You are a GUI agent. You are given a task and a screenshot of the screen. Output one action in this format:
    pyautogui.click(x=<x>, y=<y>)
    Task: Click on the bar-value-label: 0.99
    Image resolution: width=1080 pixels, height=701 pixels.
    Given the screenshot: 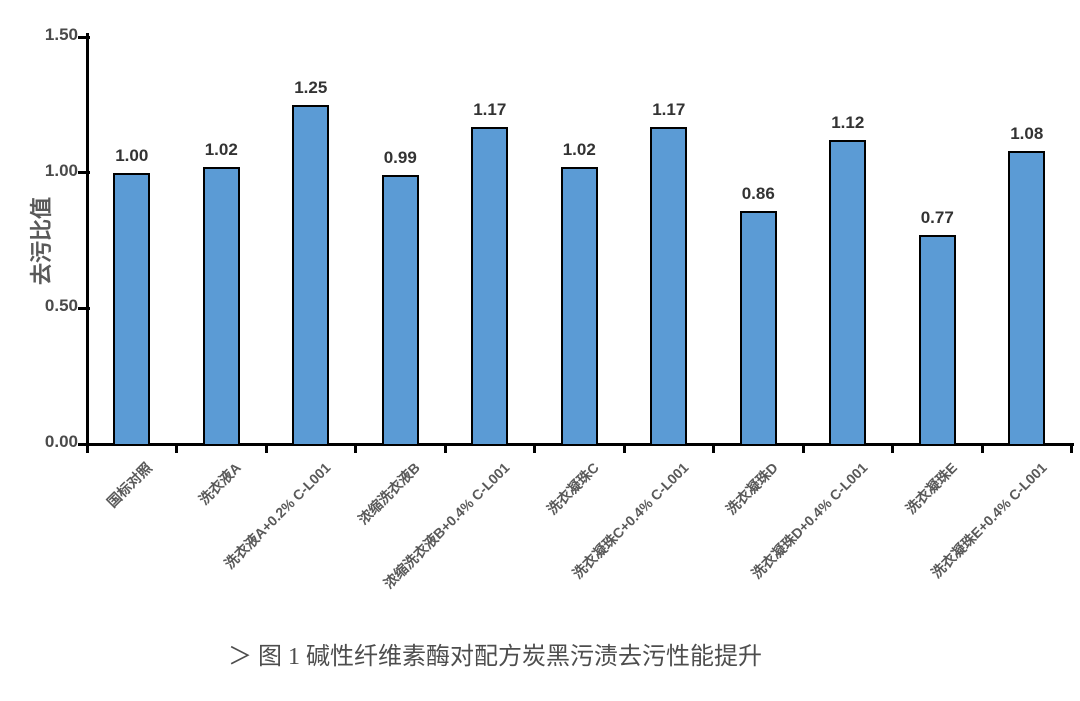 What is the action you would take?
    pyautogui.click(x=400, y=157)
    